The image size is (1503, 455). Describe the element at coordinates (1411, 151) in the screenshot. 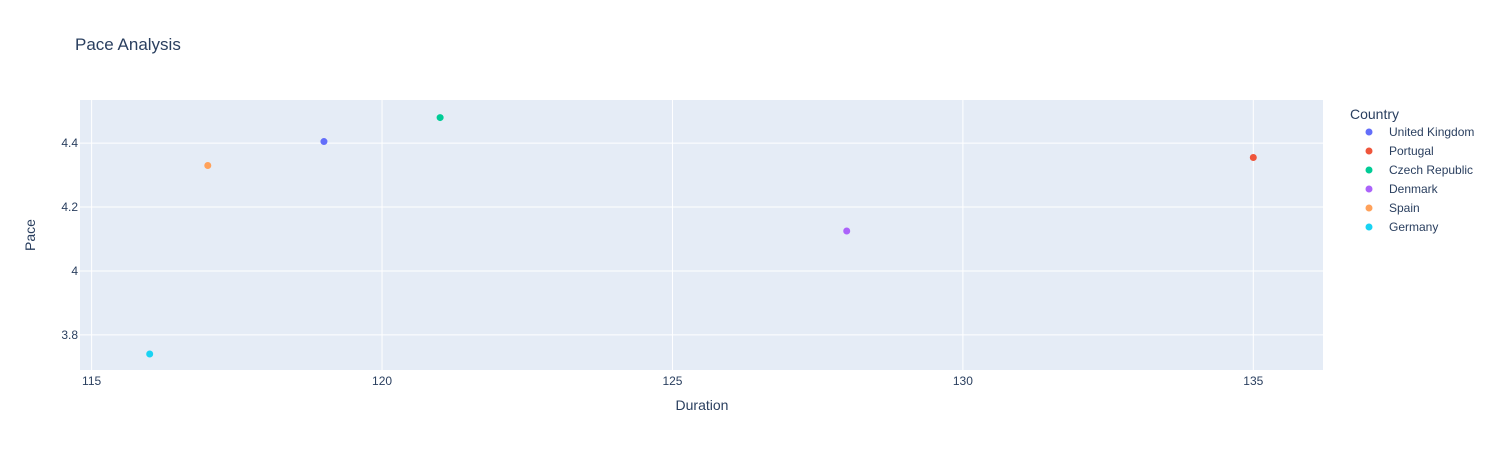

I see `legend-label: Portugal` at that location.